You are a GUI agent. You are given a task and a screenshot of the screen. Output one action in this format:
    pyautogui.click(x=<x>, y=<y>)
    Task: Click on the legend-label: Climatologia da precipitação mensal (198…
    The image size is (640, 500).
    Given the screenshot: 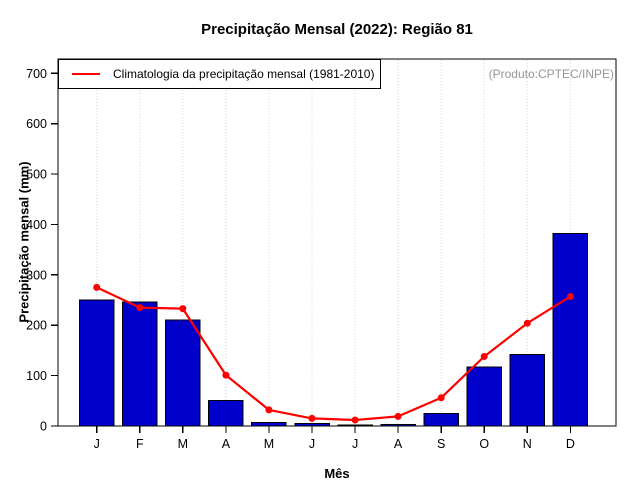 What is the action you would take?
    pyautogui.click(x=244, y=74)
    